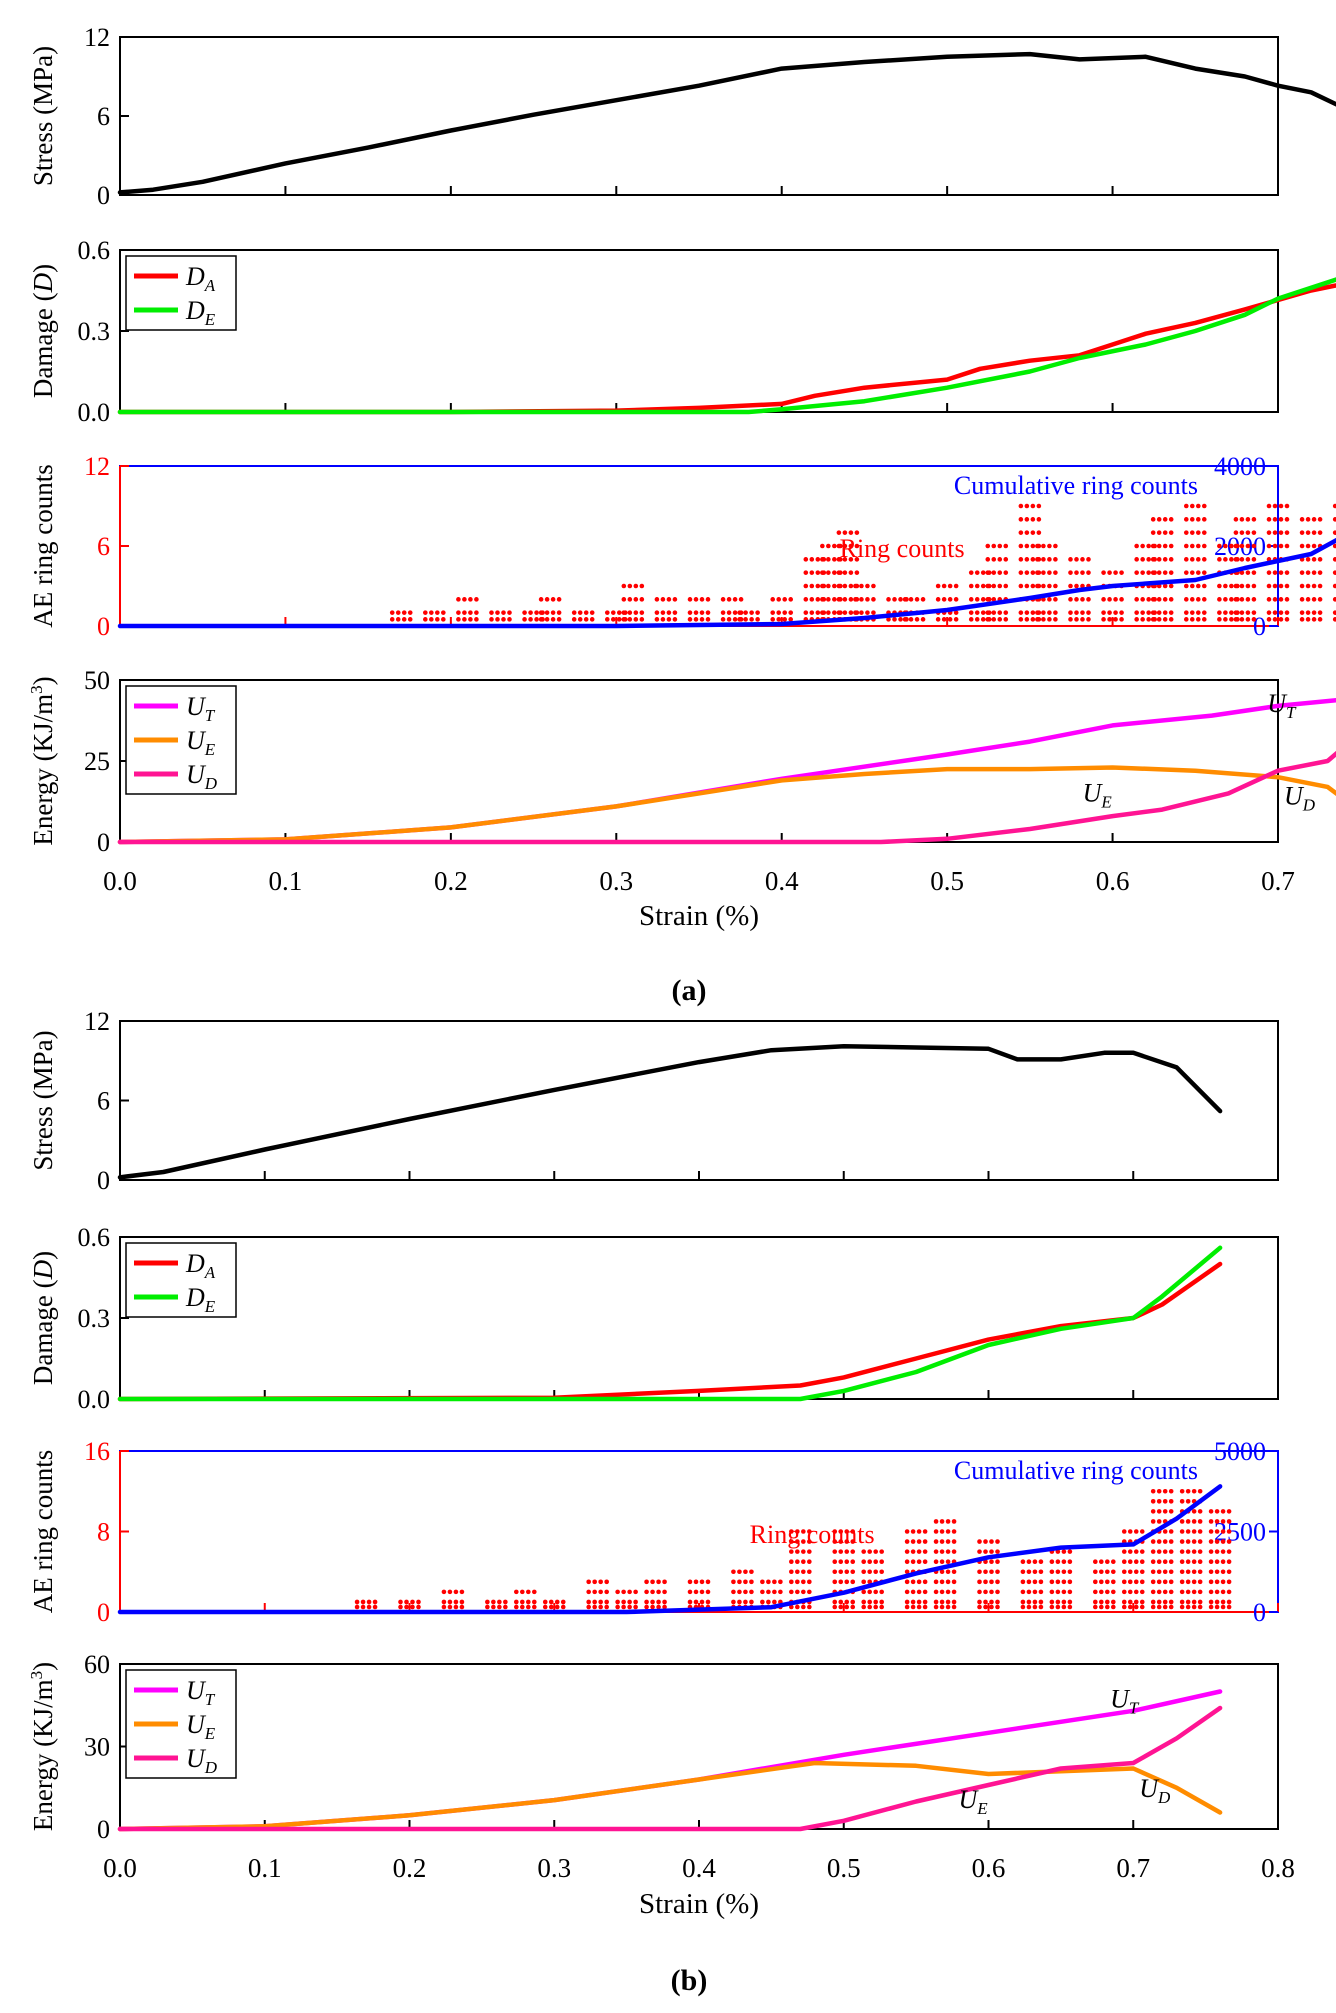  What do you see at coordinates (1164, 1797) in the screenshot?
I see `curve-label-sub: D` at bounding box center [1164, 1797].